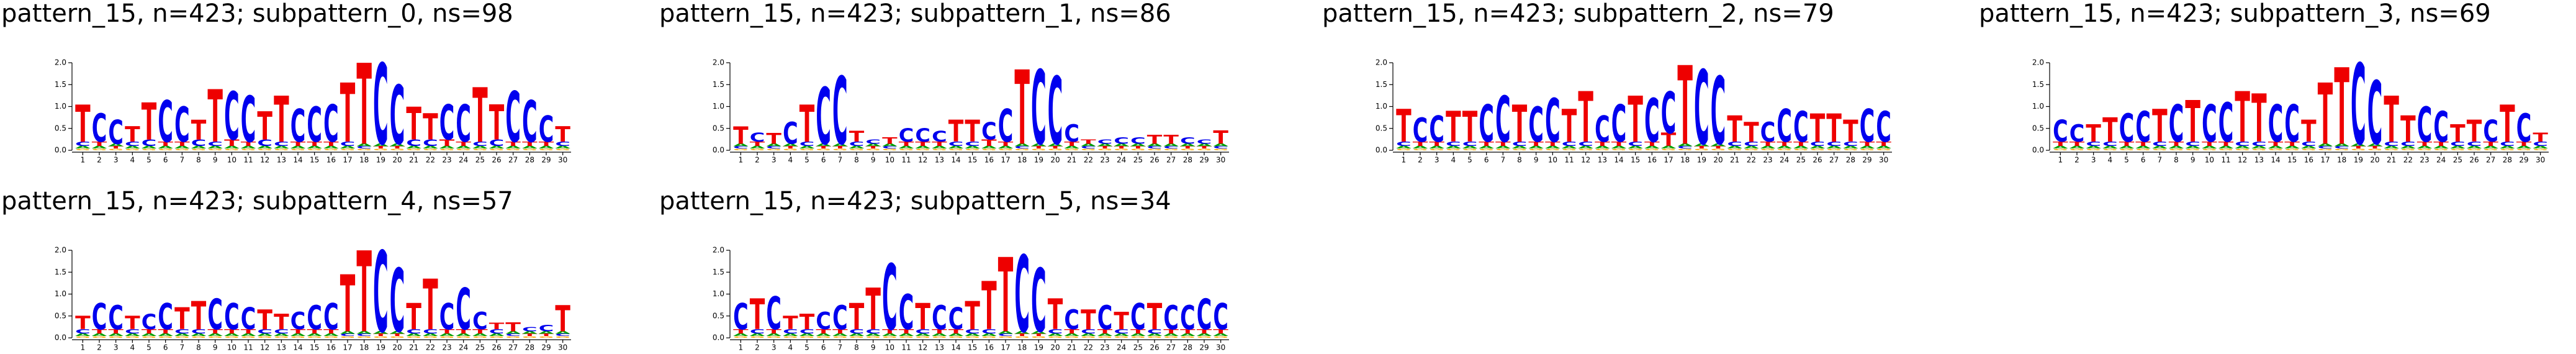 The image size is (2576, 354). What do you see at coordinates (182, 347) in the screenshot?
I see `x-tick-label: 7` at bounding box center [182, 347].